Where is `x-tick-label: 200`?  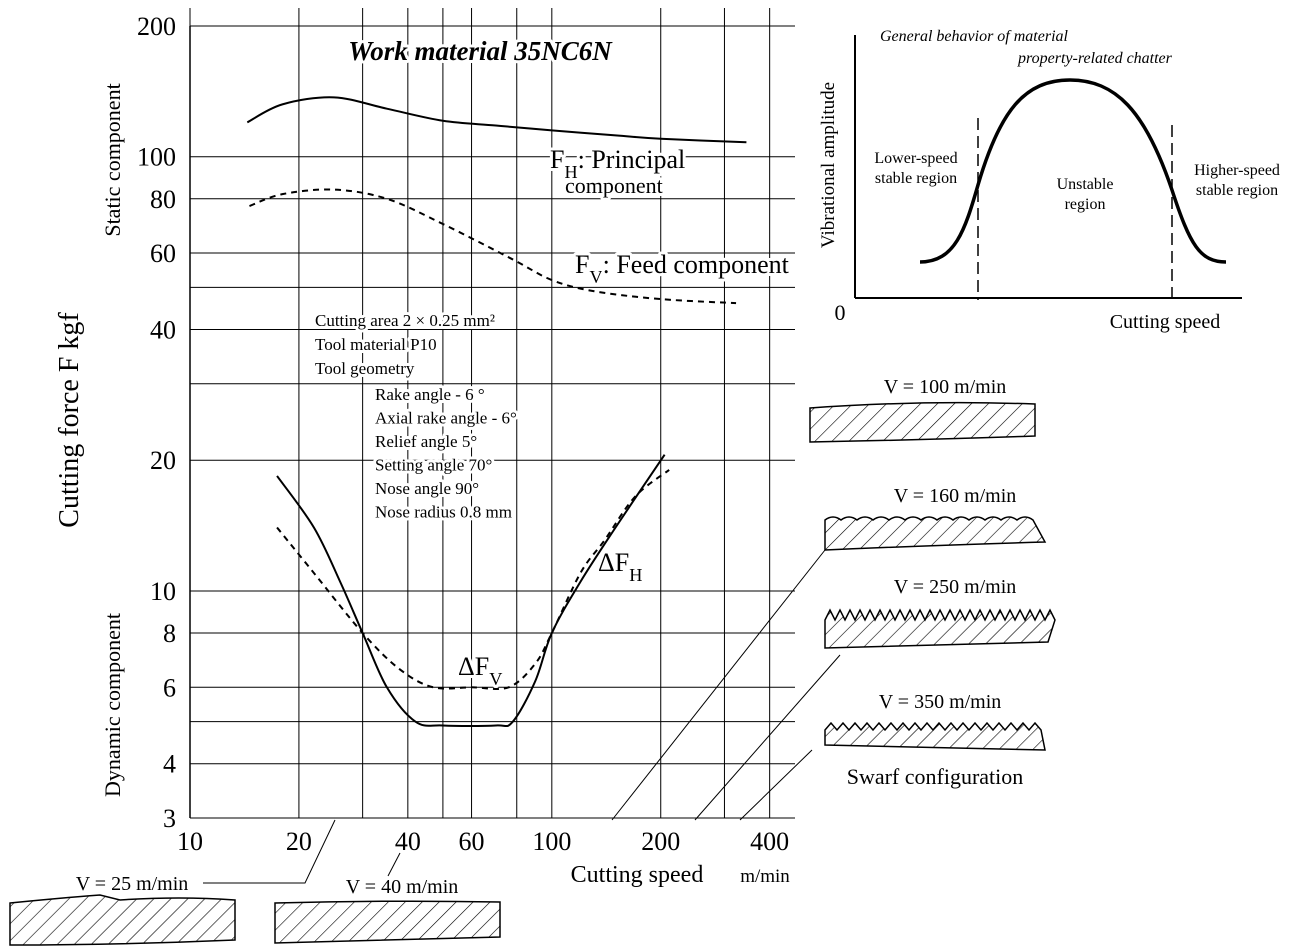
x-tick-label: 200 is located at coordinates (660, 841).